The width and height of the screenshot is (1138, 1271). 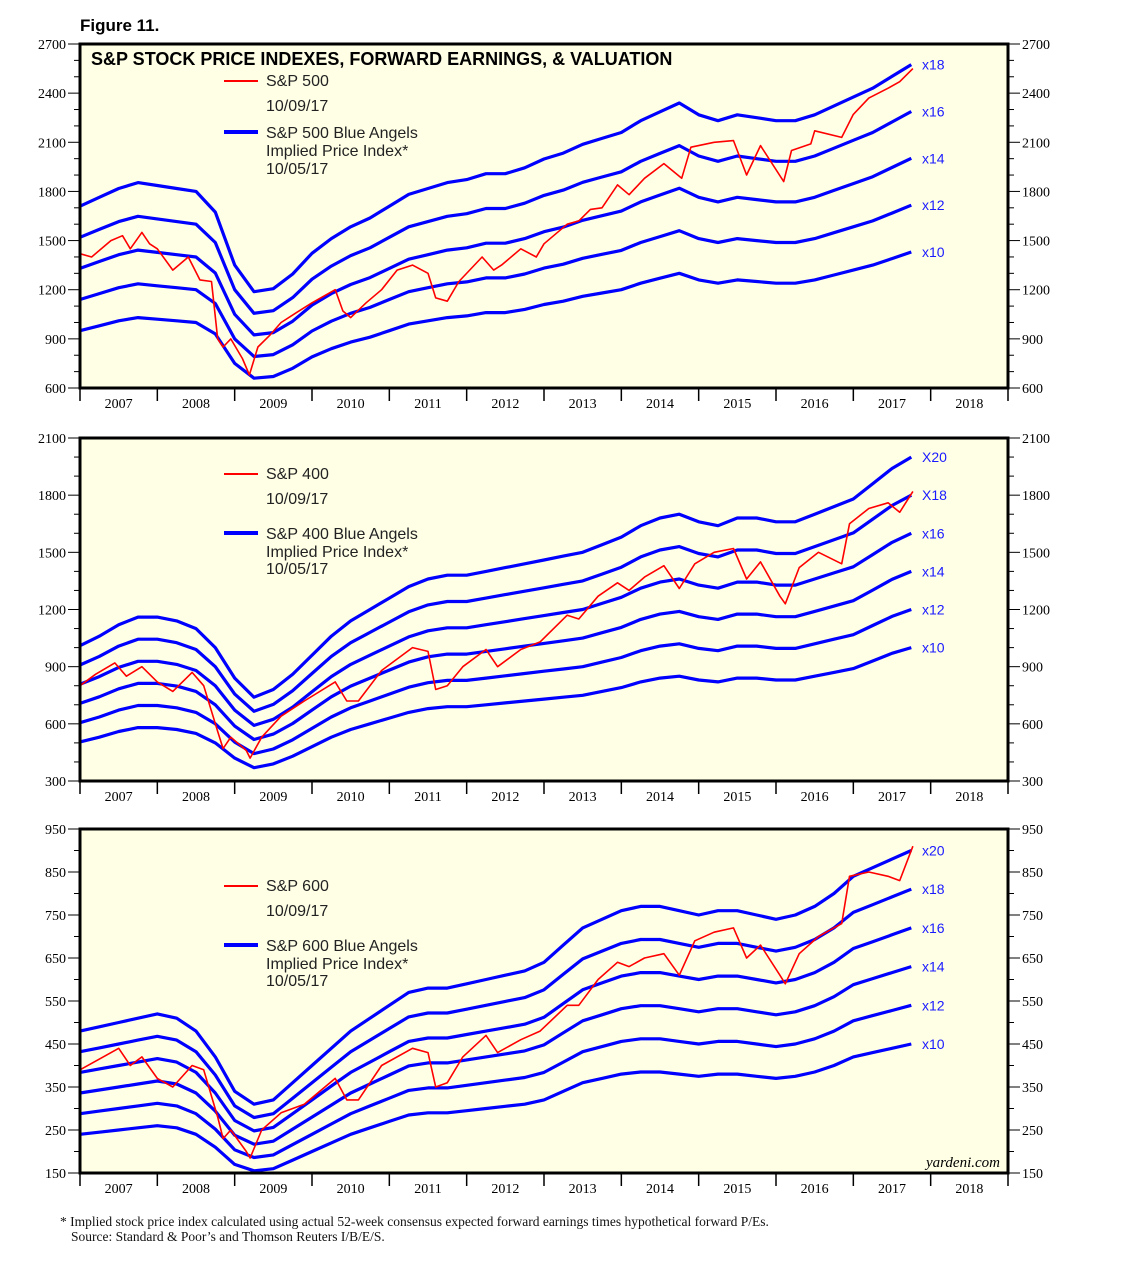 What do you see at coordinates (55, 959) in the screenshot?
I see `y-tick-label-left: 650` at bounding box center [55, 959].